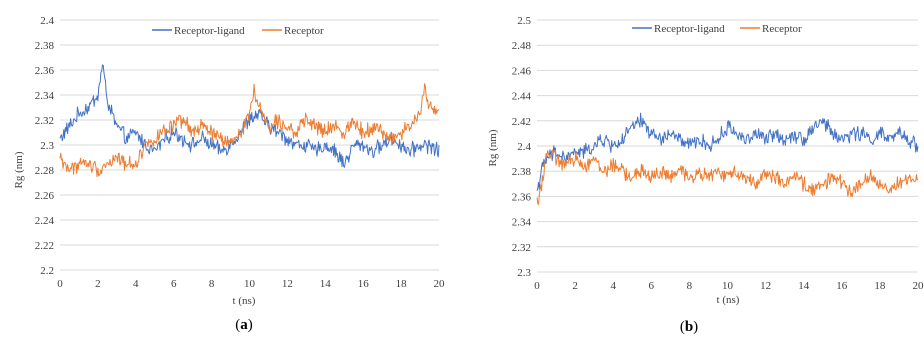 Image resolution: width=924 pixels, height=338 pixels. Describe the element at coordinates (521, 122) in the screenshot. I see `y-tick-label: 2.42` at that location.